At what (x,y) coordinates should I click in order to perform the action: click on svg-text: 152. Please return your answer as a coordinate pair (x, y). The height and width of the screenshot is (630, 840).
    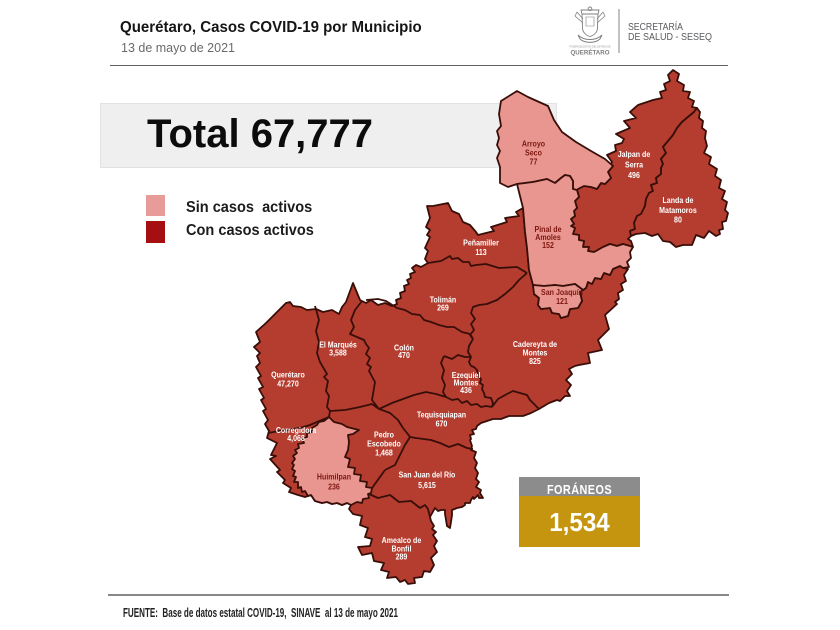
    Looking at the image, I should click on (548, 245).